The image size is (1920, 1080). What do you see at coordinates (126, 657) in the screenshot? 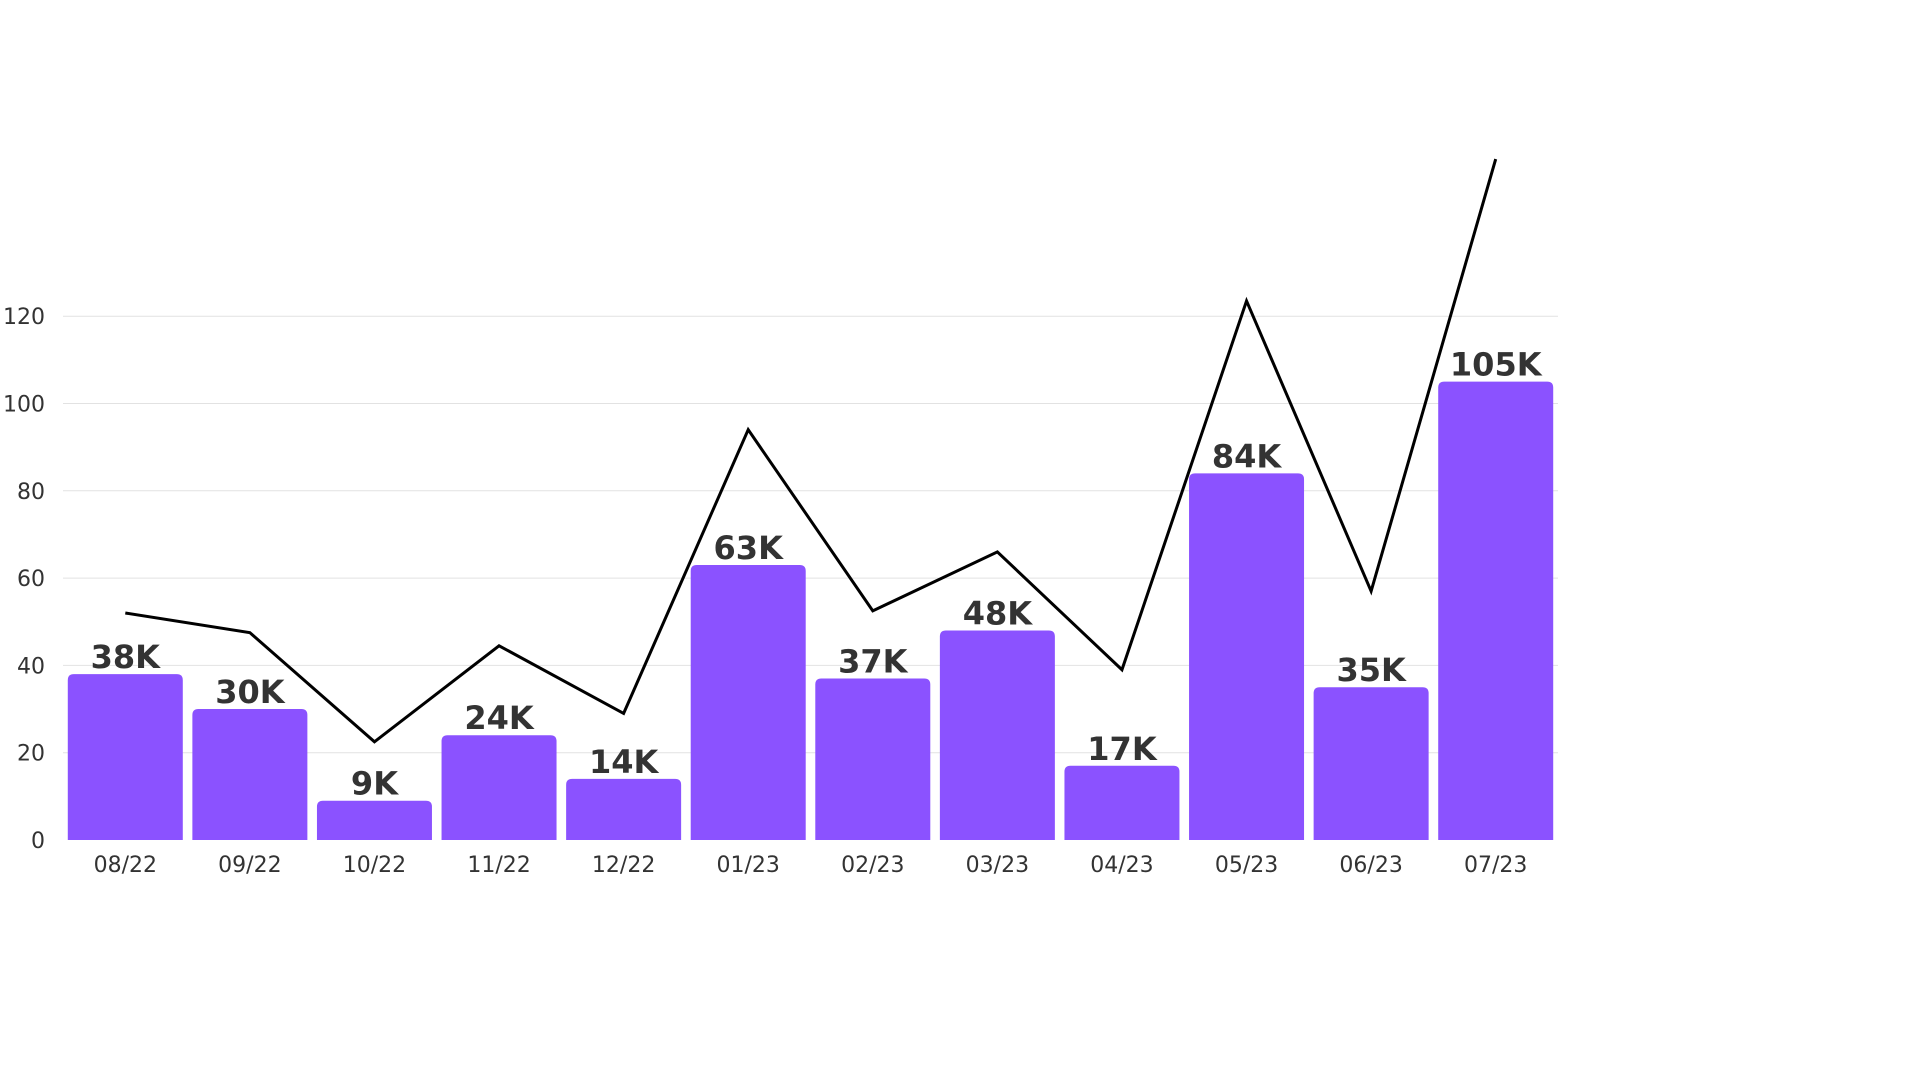
I see `data-label: 38K` at bounding box center [126, 657].